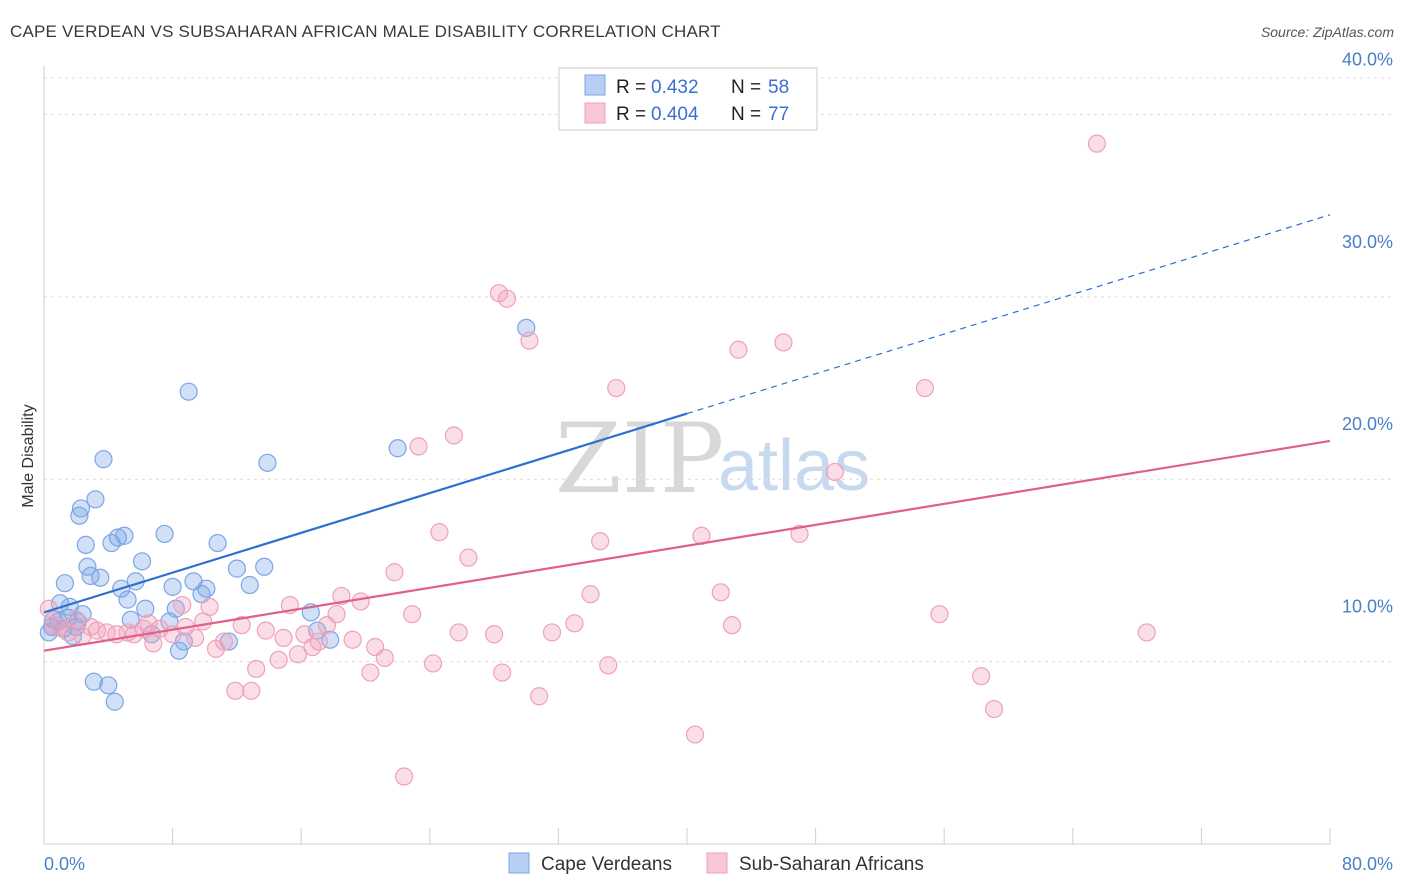 This screenshot has width=1406, height=892. I want to click on legend-swatch-sub-saharan-africans, so click(595, 113).